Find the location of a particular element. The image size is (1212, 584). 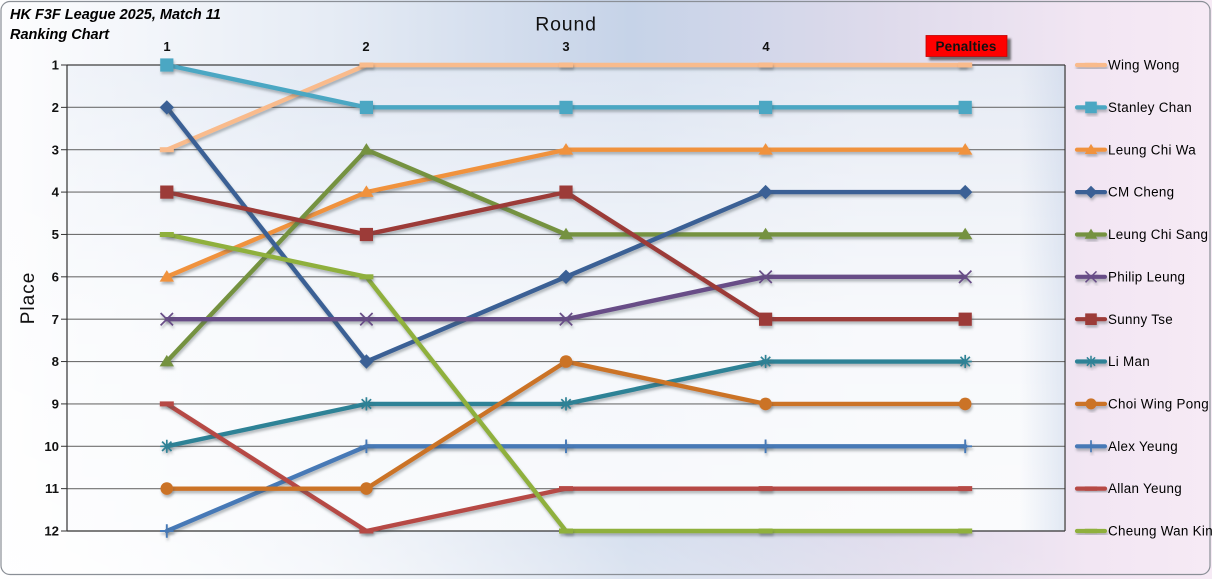

svg-text: Allan Yeung is located at coordinates (1145, 488).